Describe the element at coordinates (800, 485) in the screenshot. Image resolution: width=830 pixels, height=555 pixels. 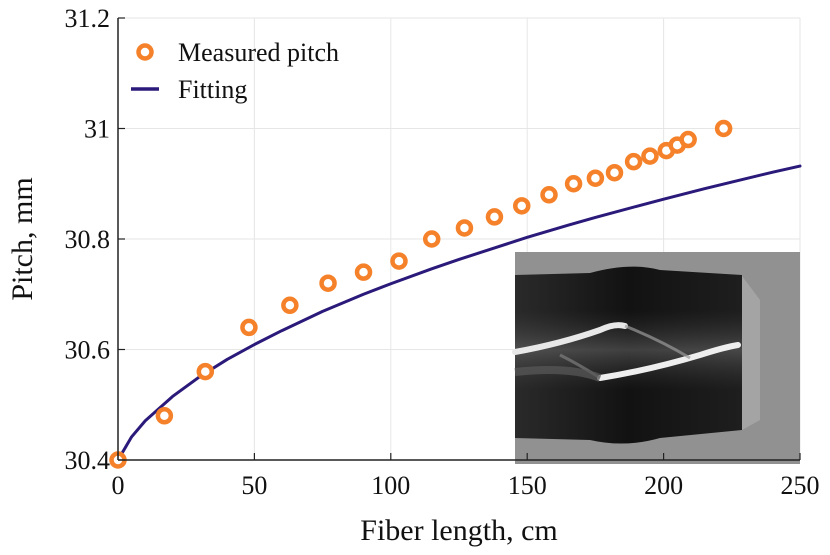
I see `x-tick-label: 250` at that location.